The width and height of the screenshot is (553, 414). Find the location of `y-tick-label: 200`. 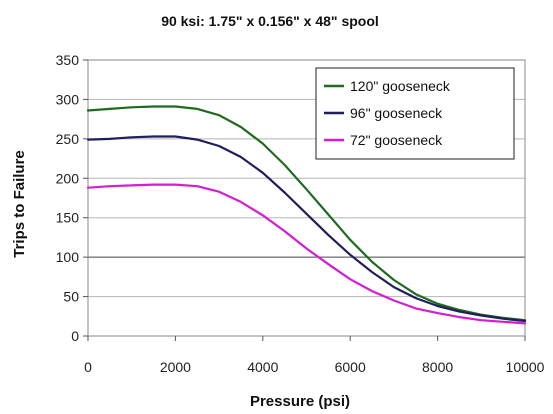

y-tick-label: 200 is located at coordinates (68, 178).